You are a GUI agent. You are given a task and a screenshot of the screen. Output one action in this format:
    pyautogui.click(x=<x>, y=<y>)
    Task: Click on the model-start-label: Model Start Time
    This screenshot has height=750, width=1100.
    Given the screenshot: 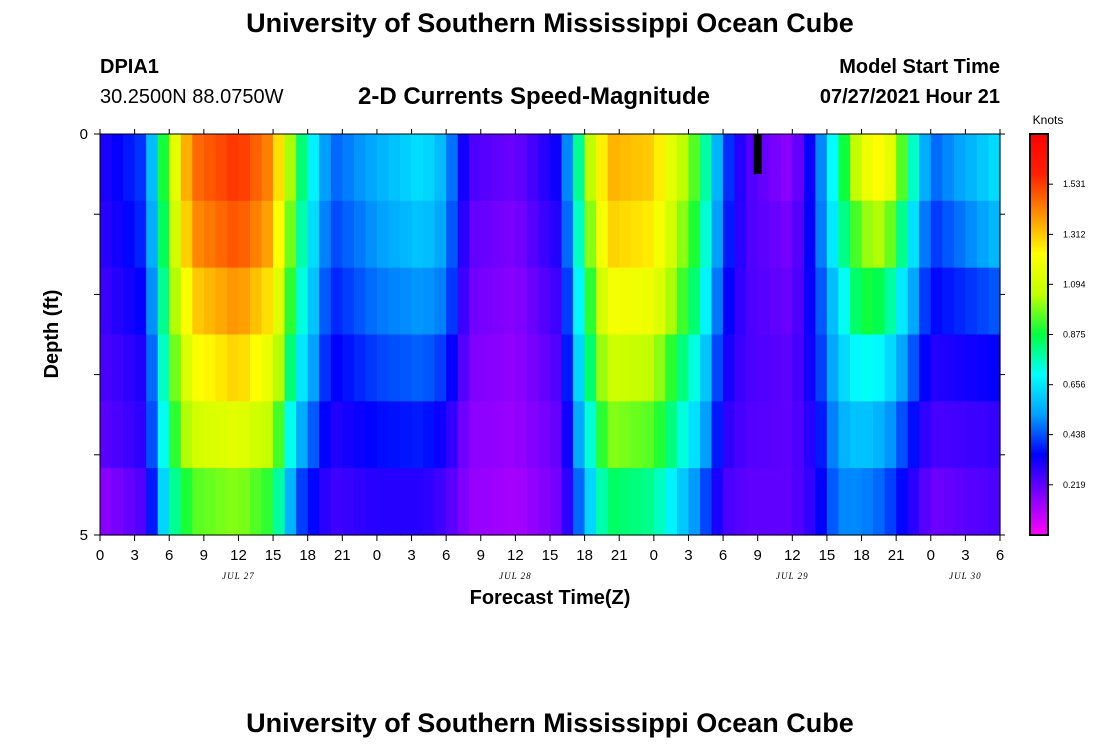 What is the action you would take?
    pyautogui.click(x=919, y=67)
    